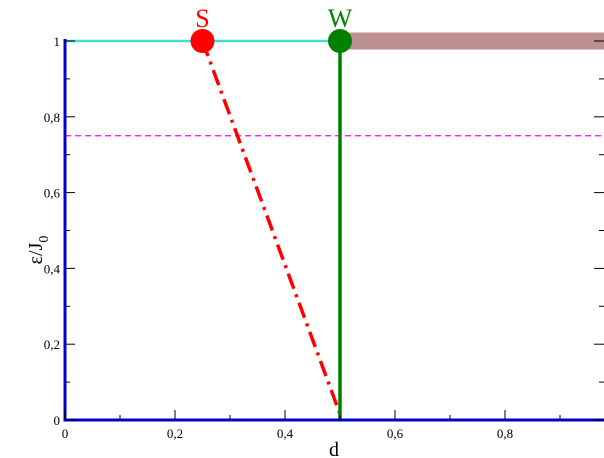 This screenshot has width=604, height=458. What do you see at coordinates (44, 239) in the screenshot?
I see `y-axis-label-subscript: 0` at bounding box center [44, 239].